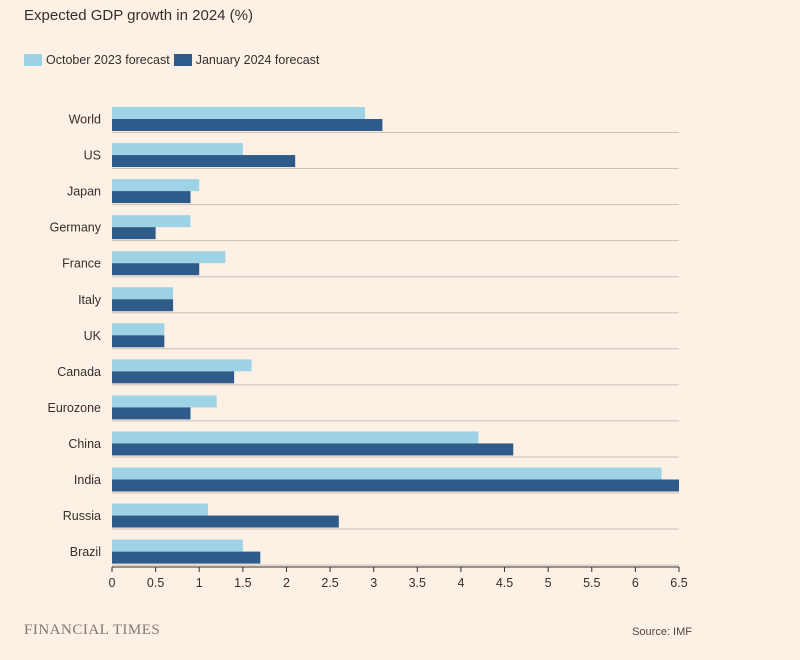  What do you see at coordinates (182, 60) in the screenshot?
I see `legend-swatch-january` at bounding box center [182, 60].